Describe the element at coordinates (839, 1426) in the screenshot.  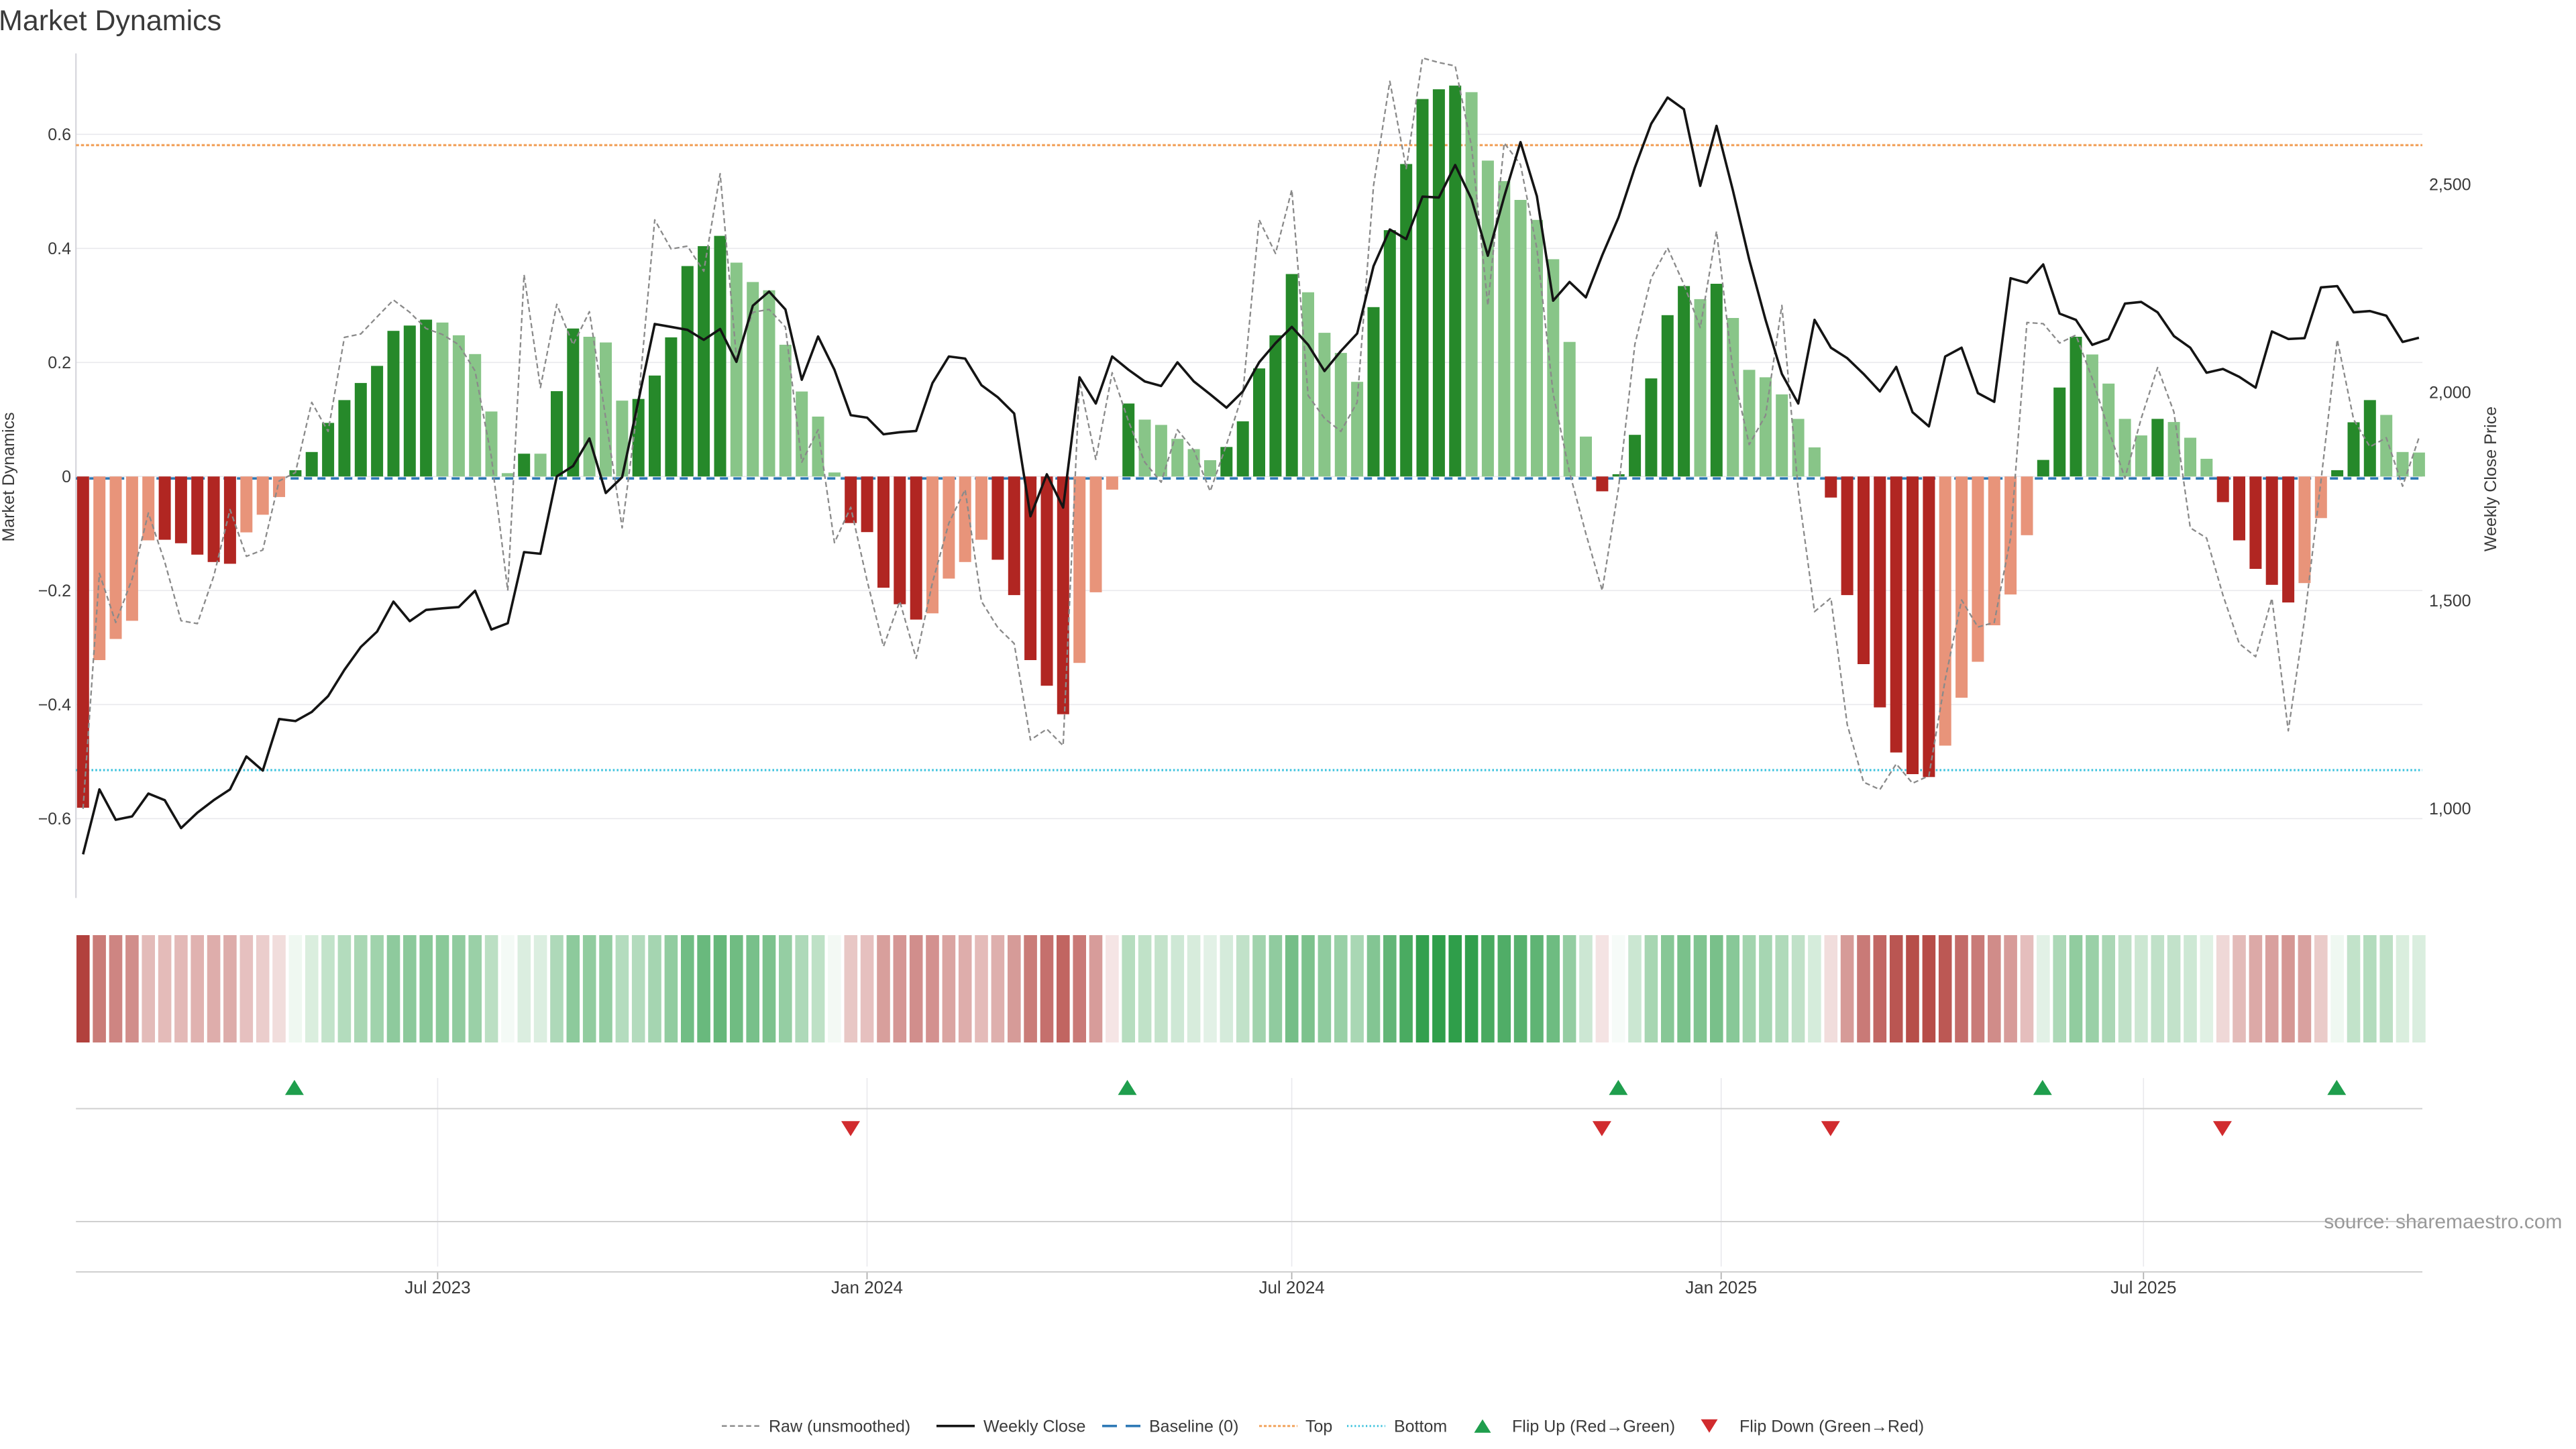
I see `svg-text: Raw (unsmoothed)` at that location.